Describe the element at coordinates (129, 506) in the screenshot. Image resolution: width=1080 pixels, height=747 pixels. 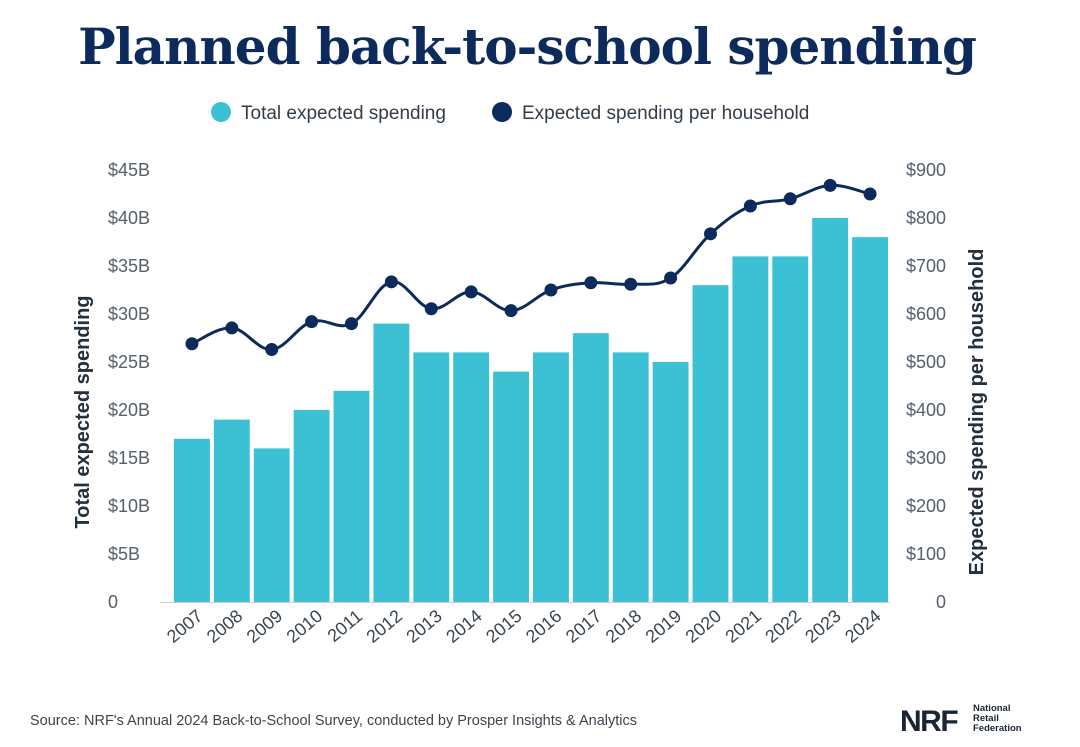
I see `left-tick-label: $10B` at that location.